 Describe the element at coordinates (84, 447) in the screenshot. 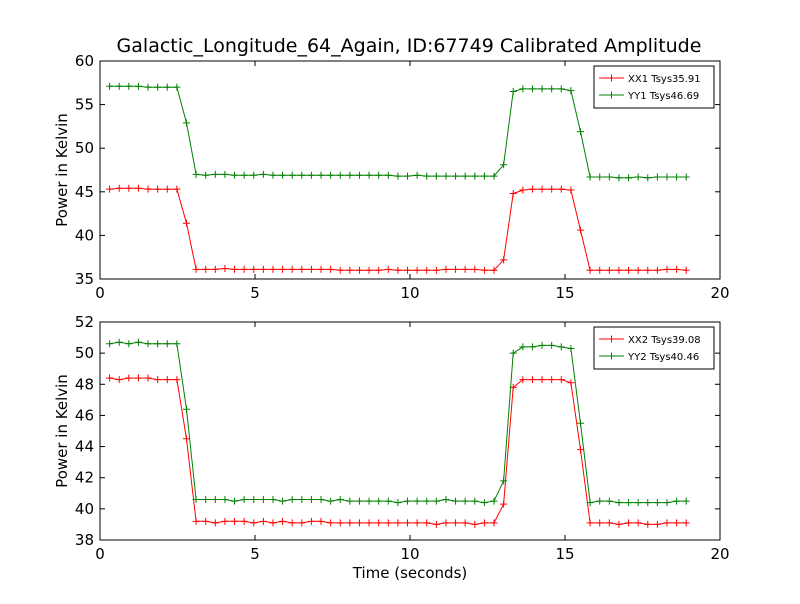

I see `y-tick-label: 44` at that location.